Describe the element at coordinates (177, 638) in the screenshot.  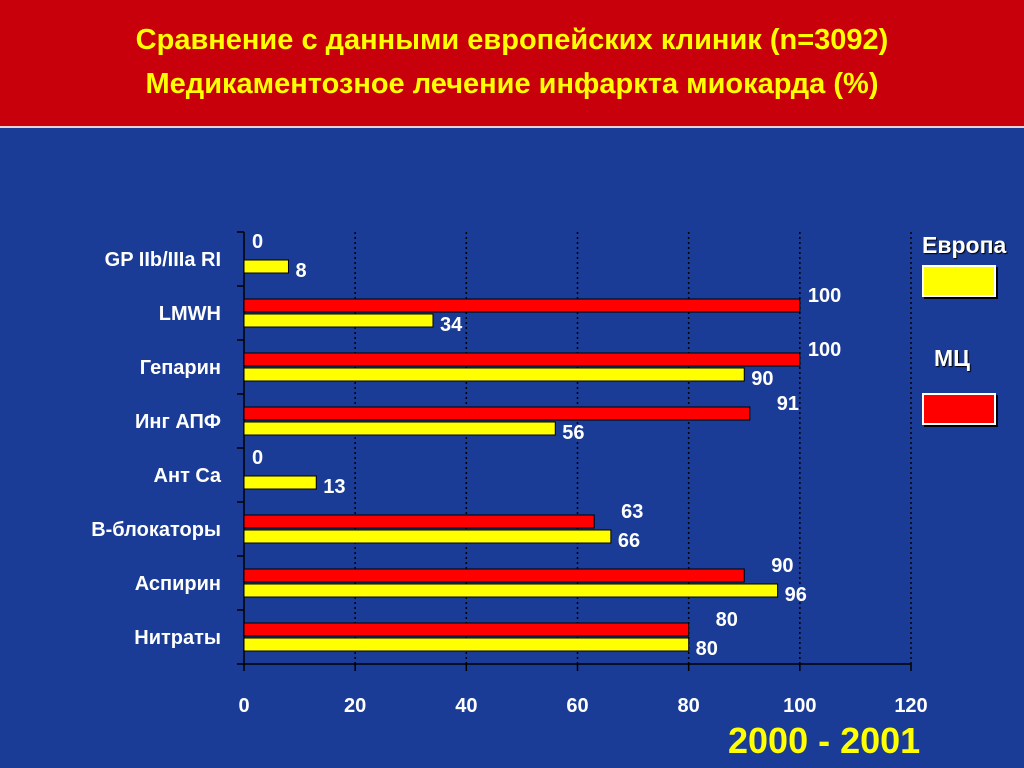
I see `category-label-7: Нитраты` at that location.